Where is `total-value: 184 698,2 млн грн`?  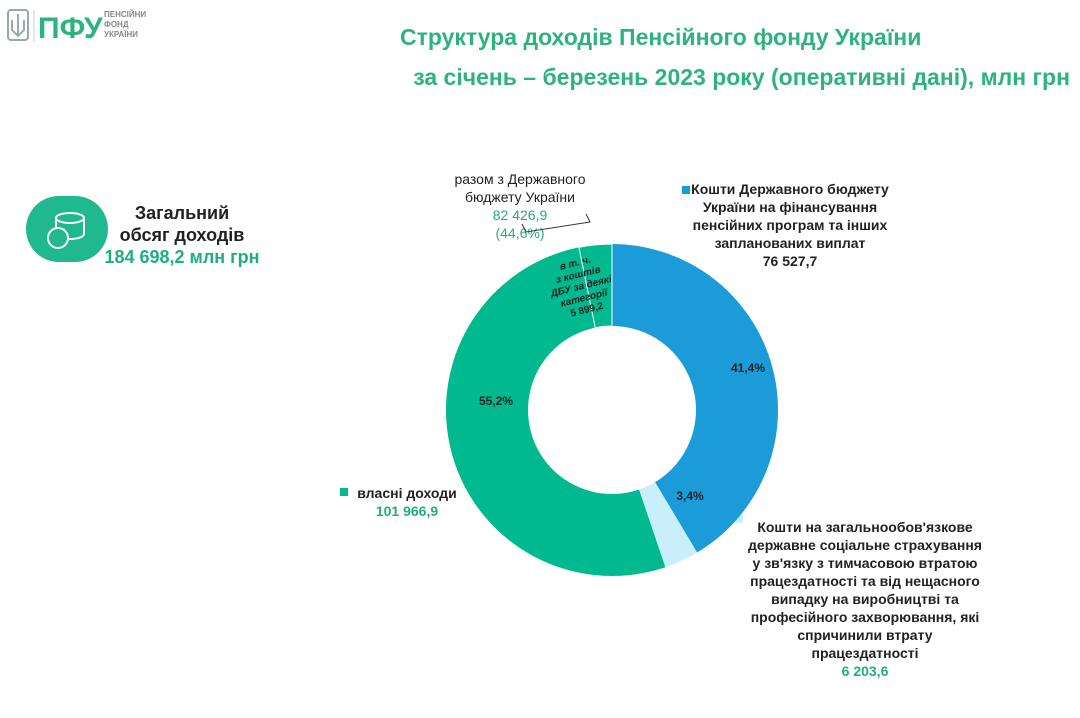 total-value: 184 698,2 млн грн is located at coordinates (182, 257).